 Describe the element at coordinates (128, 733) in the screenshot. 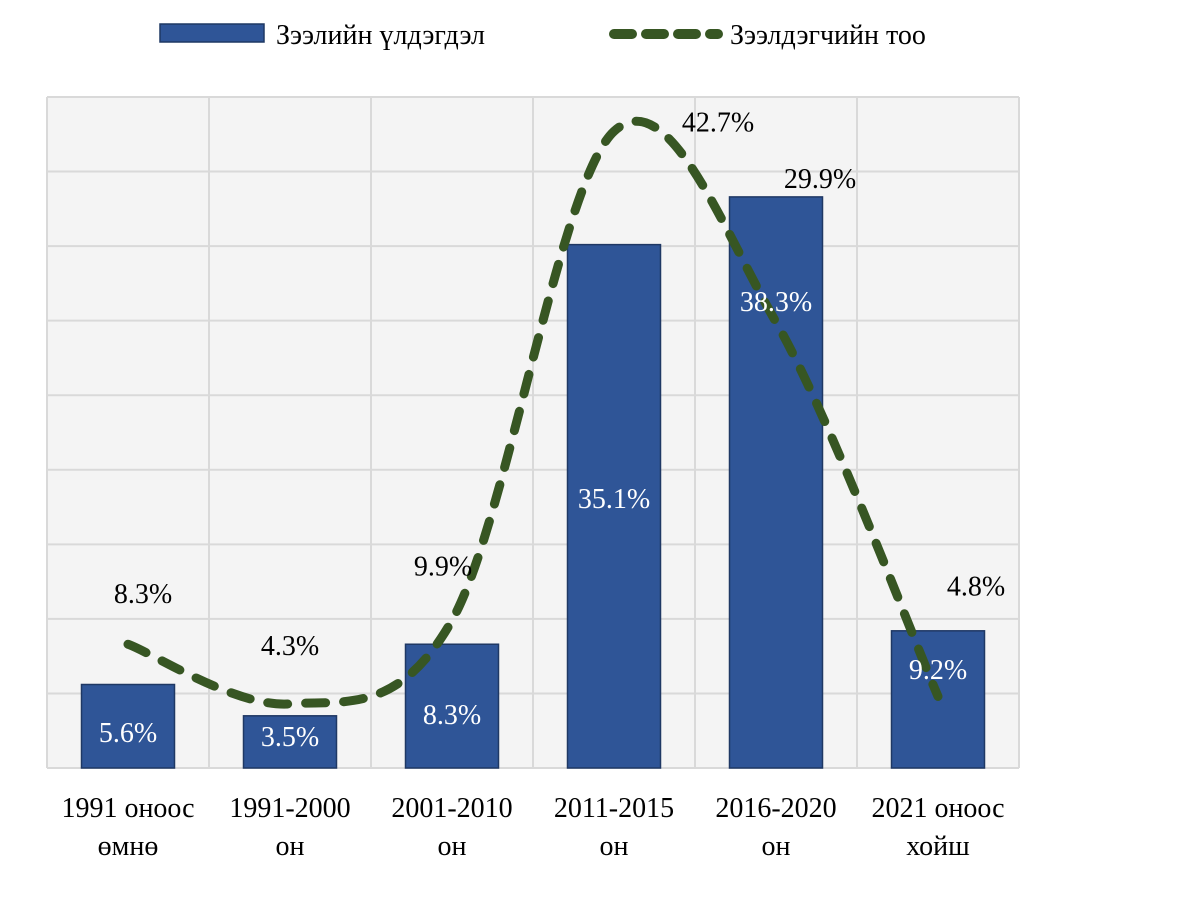

I see `bar-data-label: 5.6%` at that location.